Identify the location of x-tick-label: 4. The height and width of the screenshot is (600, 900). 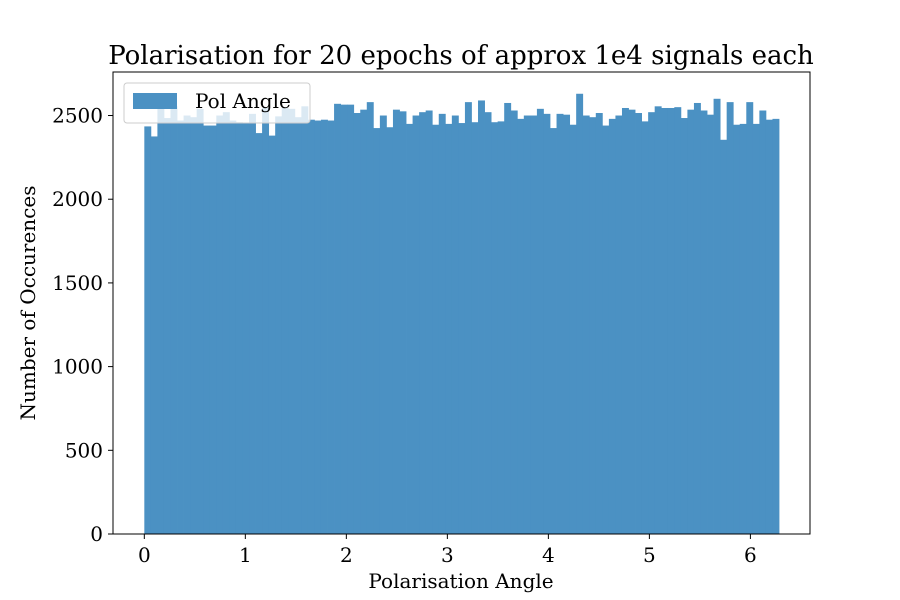
(548, 555).